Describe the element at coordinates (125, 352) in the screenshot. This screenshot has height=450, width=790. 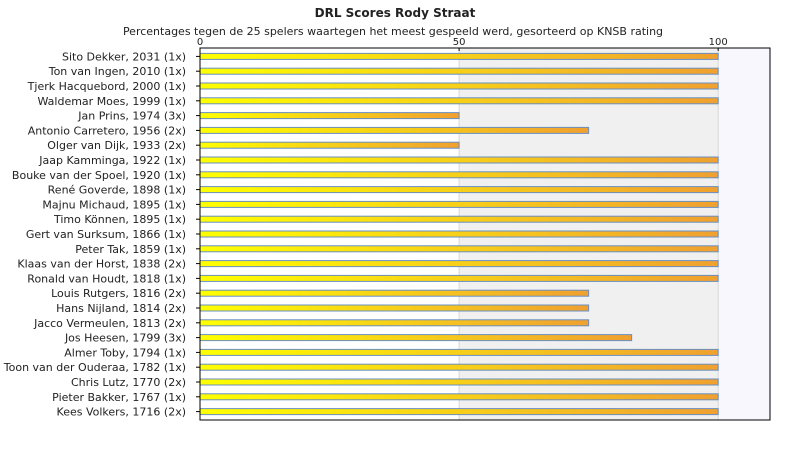
I see `category-label: Almer Toby, 1794 (1x)` at that location.